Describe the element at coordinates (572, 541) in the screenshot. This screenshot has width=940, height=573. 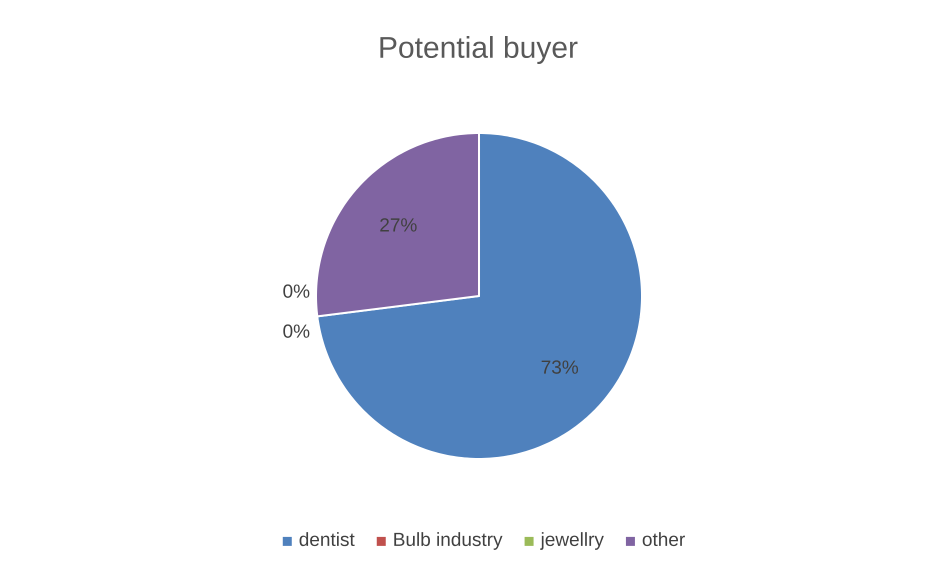
I see `legend-label: jewellry` at that location.